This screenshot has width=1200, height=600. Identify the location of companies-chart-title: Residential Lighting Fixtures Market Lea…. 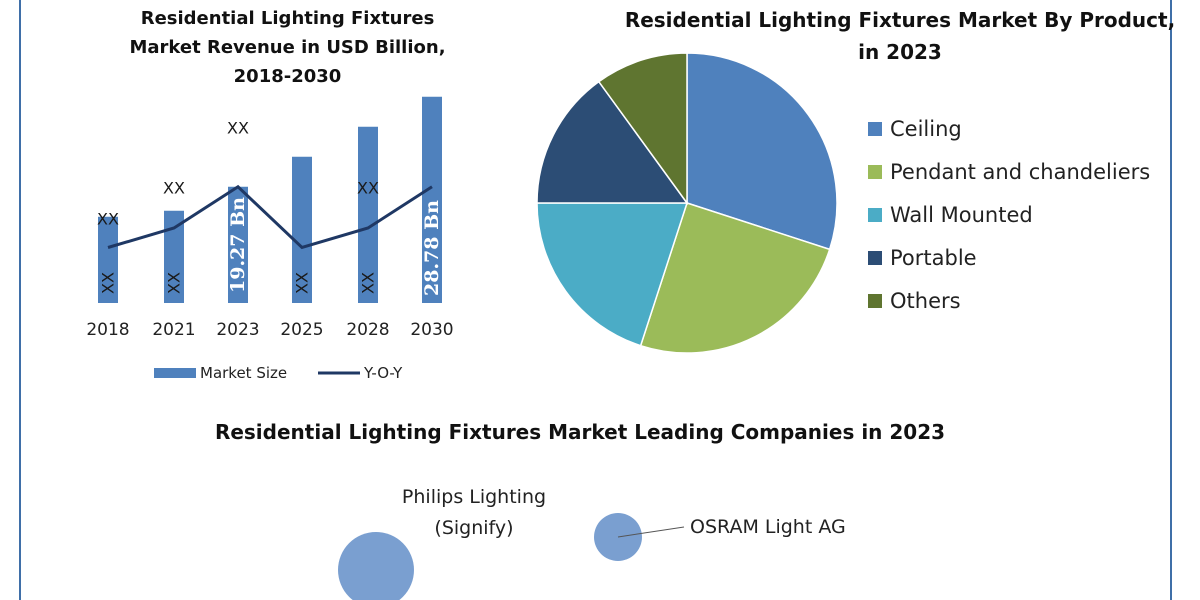
(580, 432).